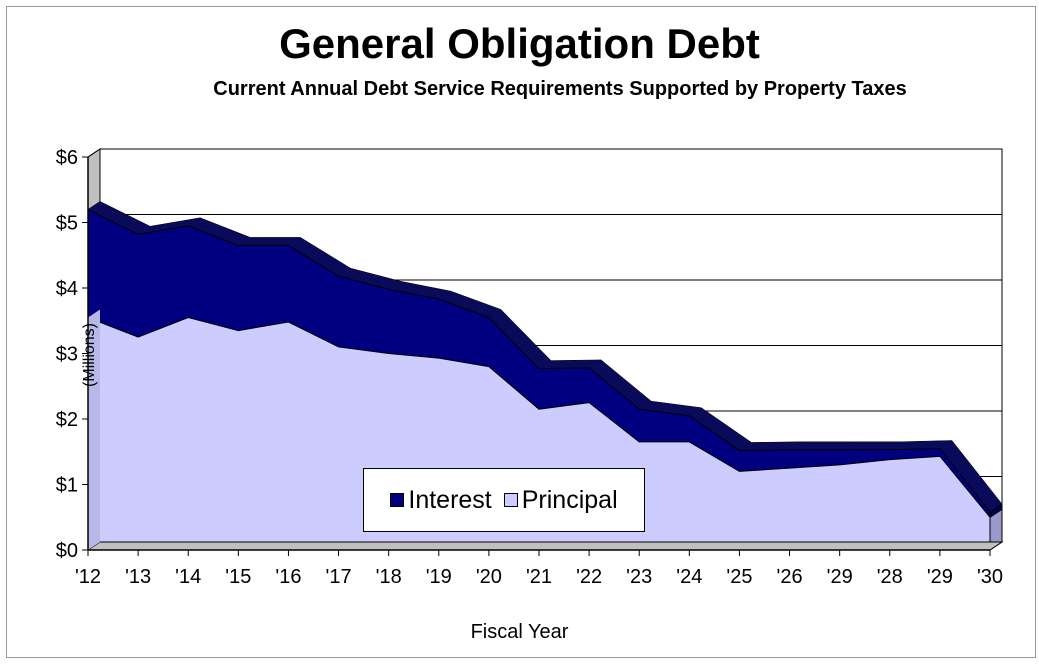 The width and height of the screenshot is (1039, 664). Describe the element at coordinates (996, 511) in the screenshot. I see `interest-end-face` at that location.